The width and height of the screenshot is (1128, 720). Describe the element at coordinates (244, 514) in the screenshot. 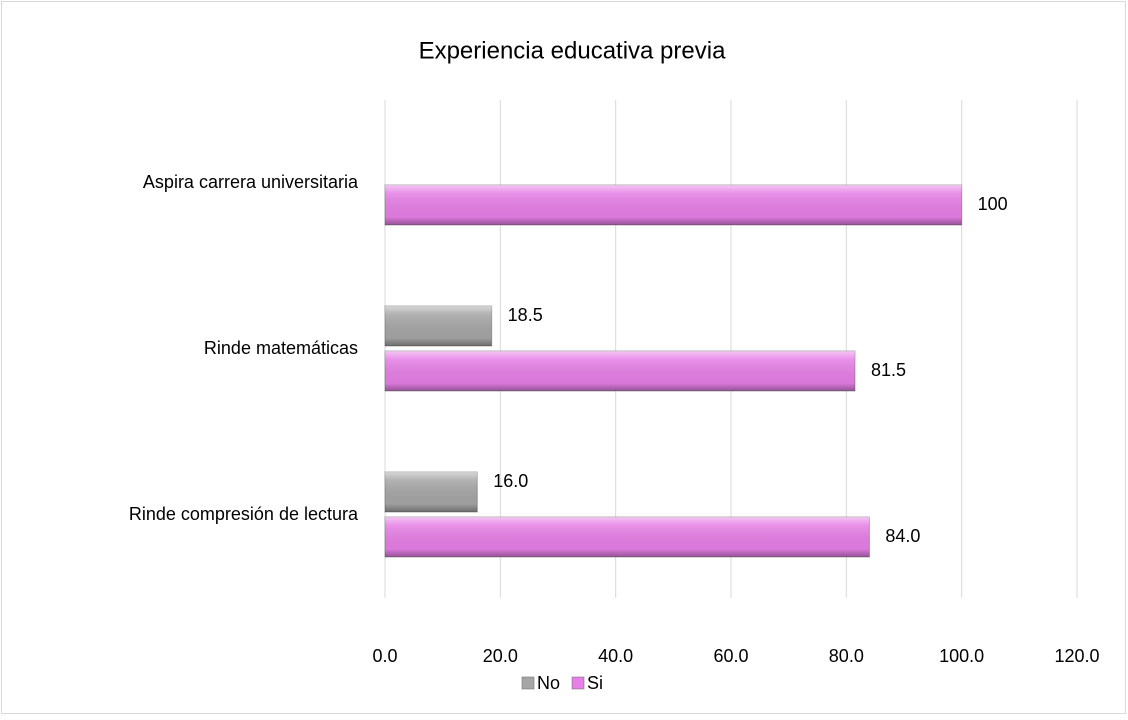

I see `y-tick-label: Rinde compresión de lectura` at that location.